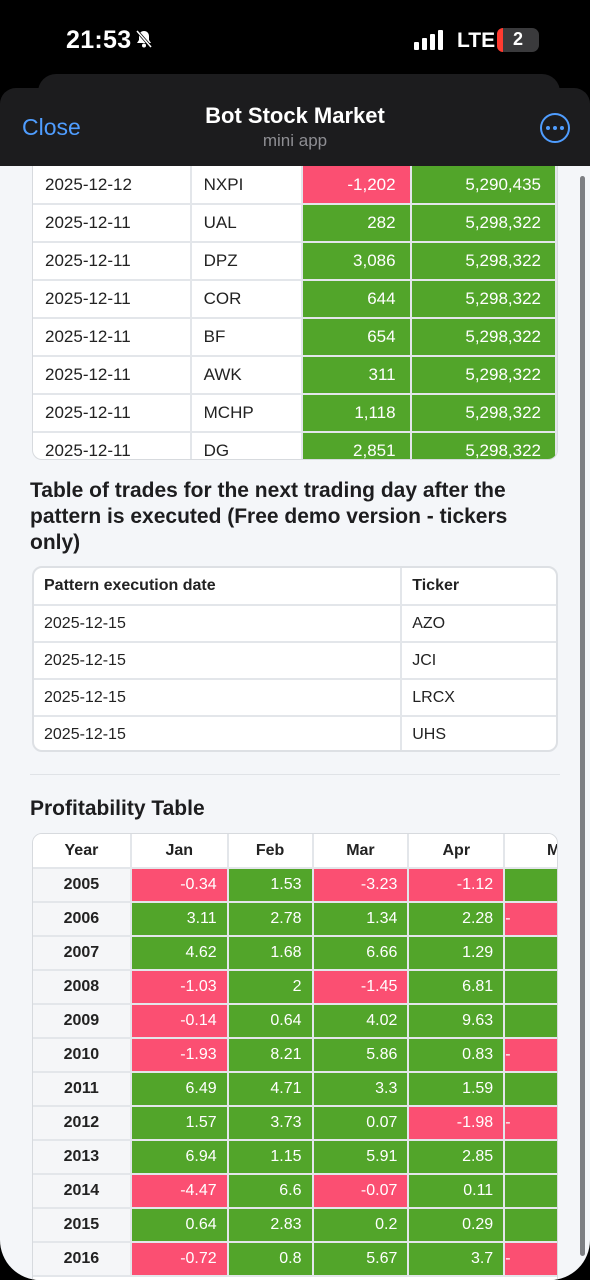 This screenshot has width=590, height=1280. What do you see at coordinates (476, 40) in the screenshot?
I see `network-type: LTE` at bounding box center [476, 40].